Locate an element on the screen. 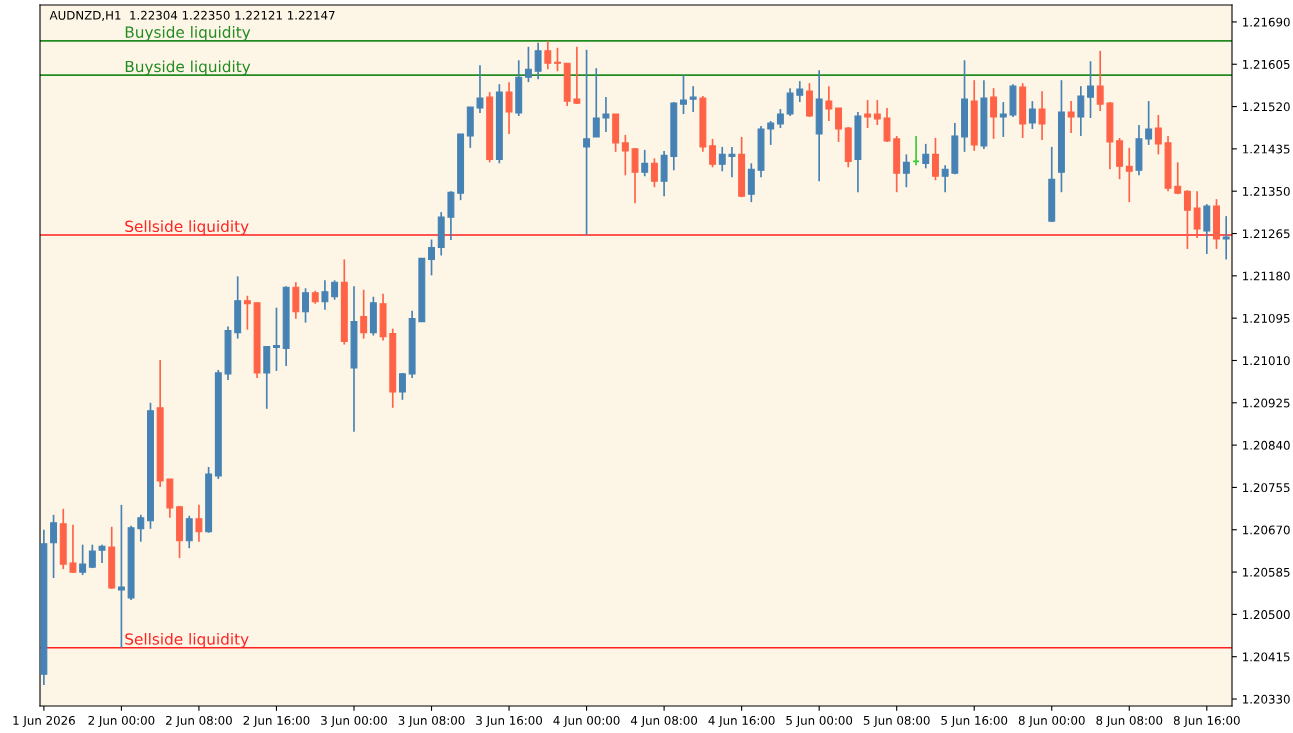 This screenshot has width=1293, height=733. y-tick-label: 1.21435 is located at coordinates (1266, 149).